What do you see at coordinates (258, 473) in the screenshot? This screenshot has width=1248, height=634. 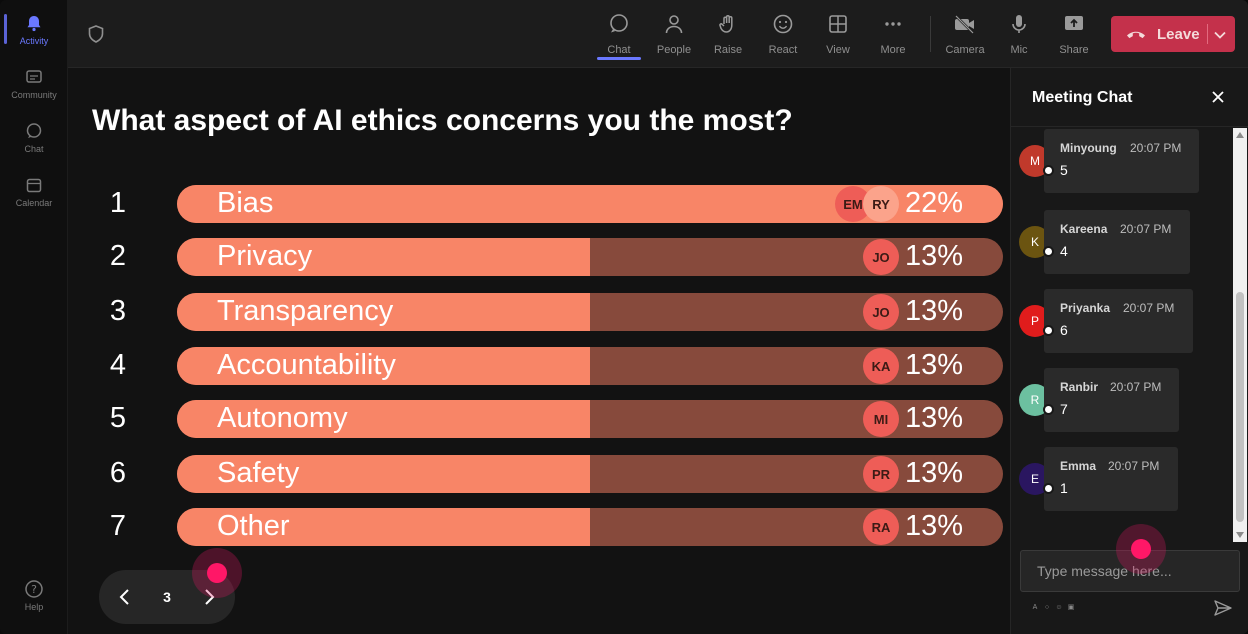 I see `option-label: Safety` at bounding box center [258, 473].